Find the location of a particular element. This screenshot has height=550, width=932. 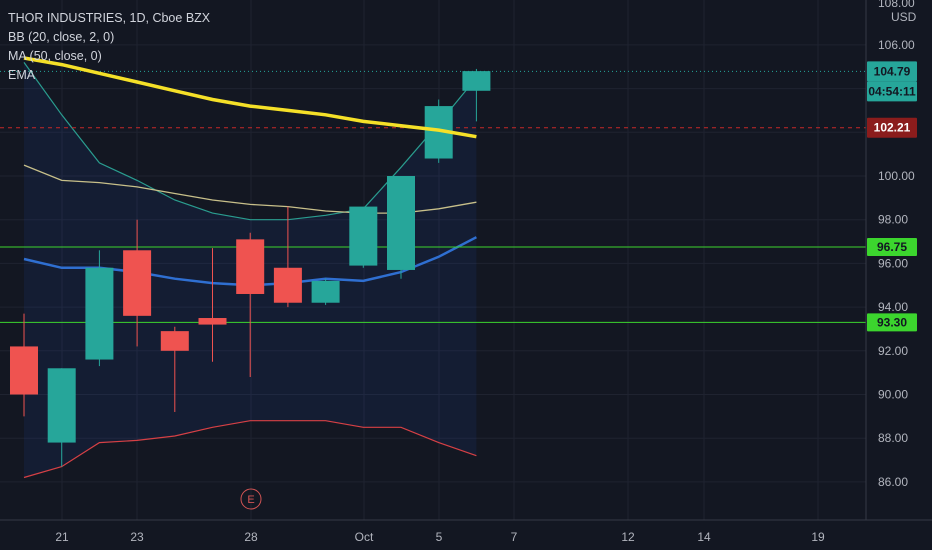

last-price-tag: 104.79 is located at coordinates (892, 71).